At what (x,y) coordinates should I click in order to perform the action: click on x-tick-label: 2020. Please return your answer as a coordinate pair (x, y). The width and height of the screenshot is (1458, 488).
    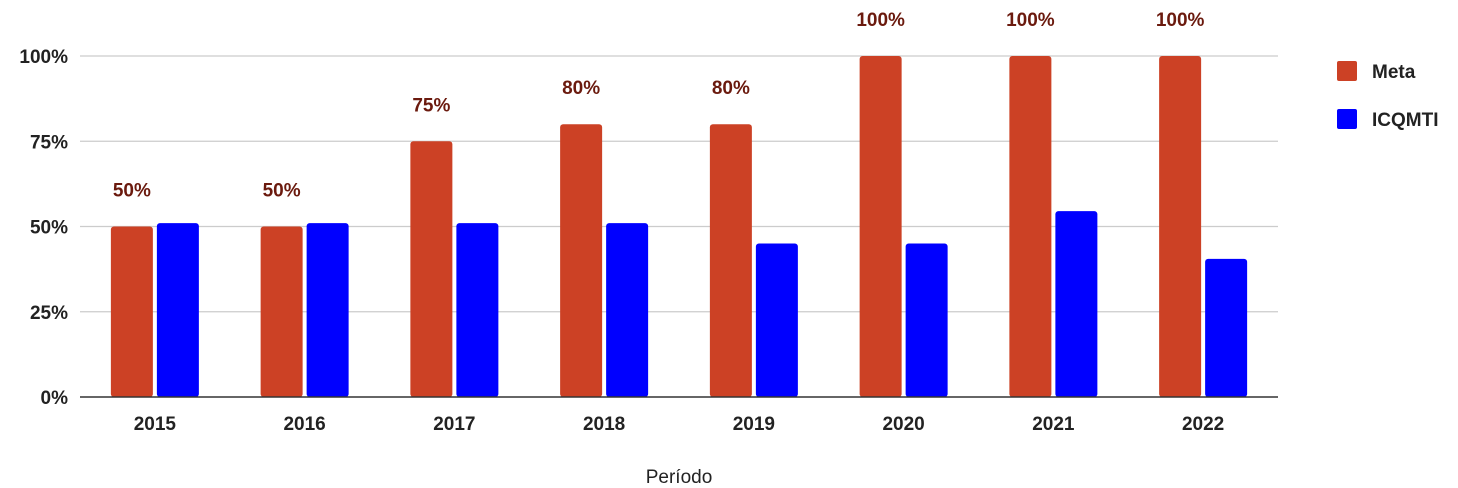
    Looking at the image, I should click on (903, 424).